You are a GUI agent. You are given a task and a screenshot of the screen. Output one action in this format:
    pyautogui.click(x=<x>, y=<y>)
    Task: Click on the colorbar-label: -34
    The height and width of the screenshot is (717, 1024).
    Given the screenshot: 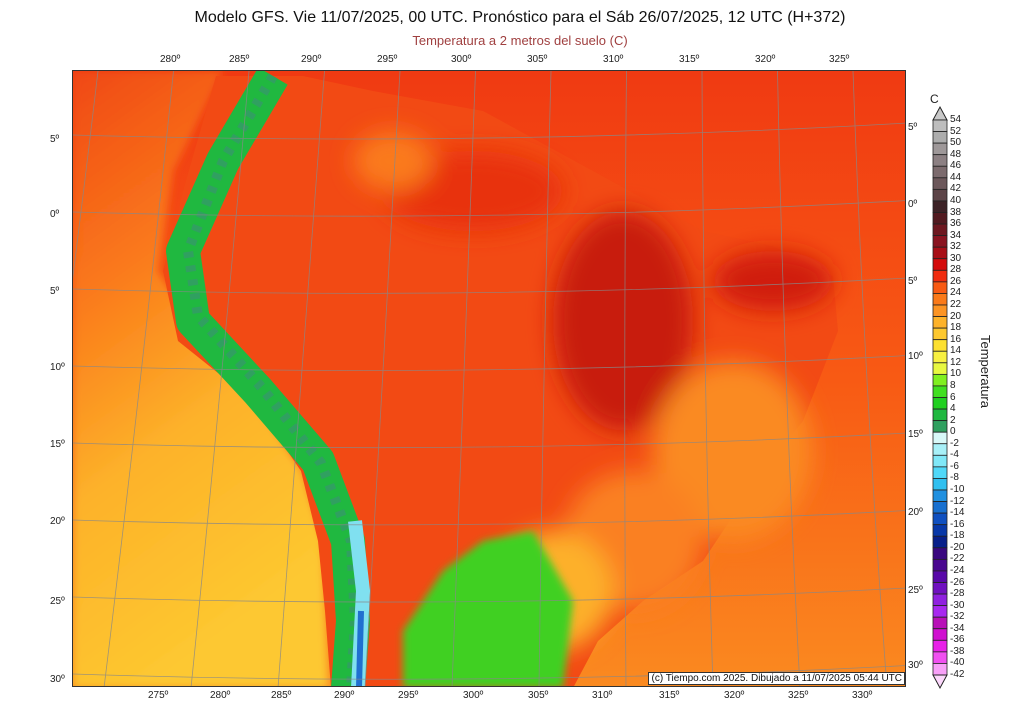 What is the action you would take?
    pyautogui.click(x=957, y=628)
    